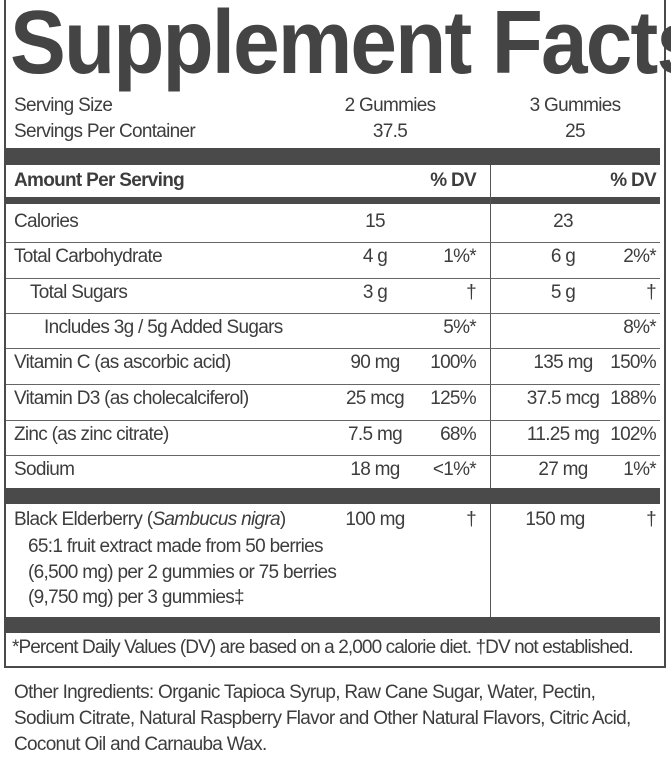  Describe the element at coordinates (163, 327) in the screenshot. I see `nutrient-label: Includes 3g / 5g Added Sugars` at that location.